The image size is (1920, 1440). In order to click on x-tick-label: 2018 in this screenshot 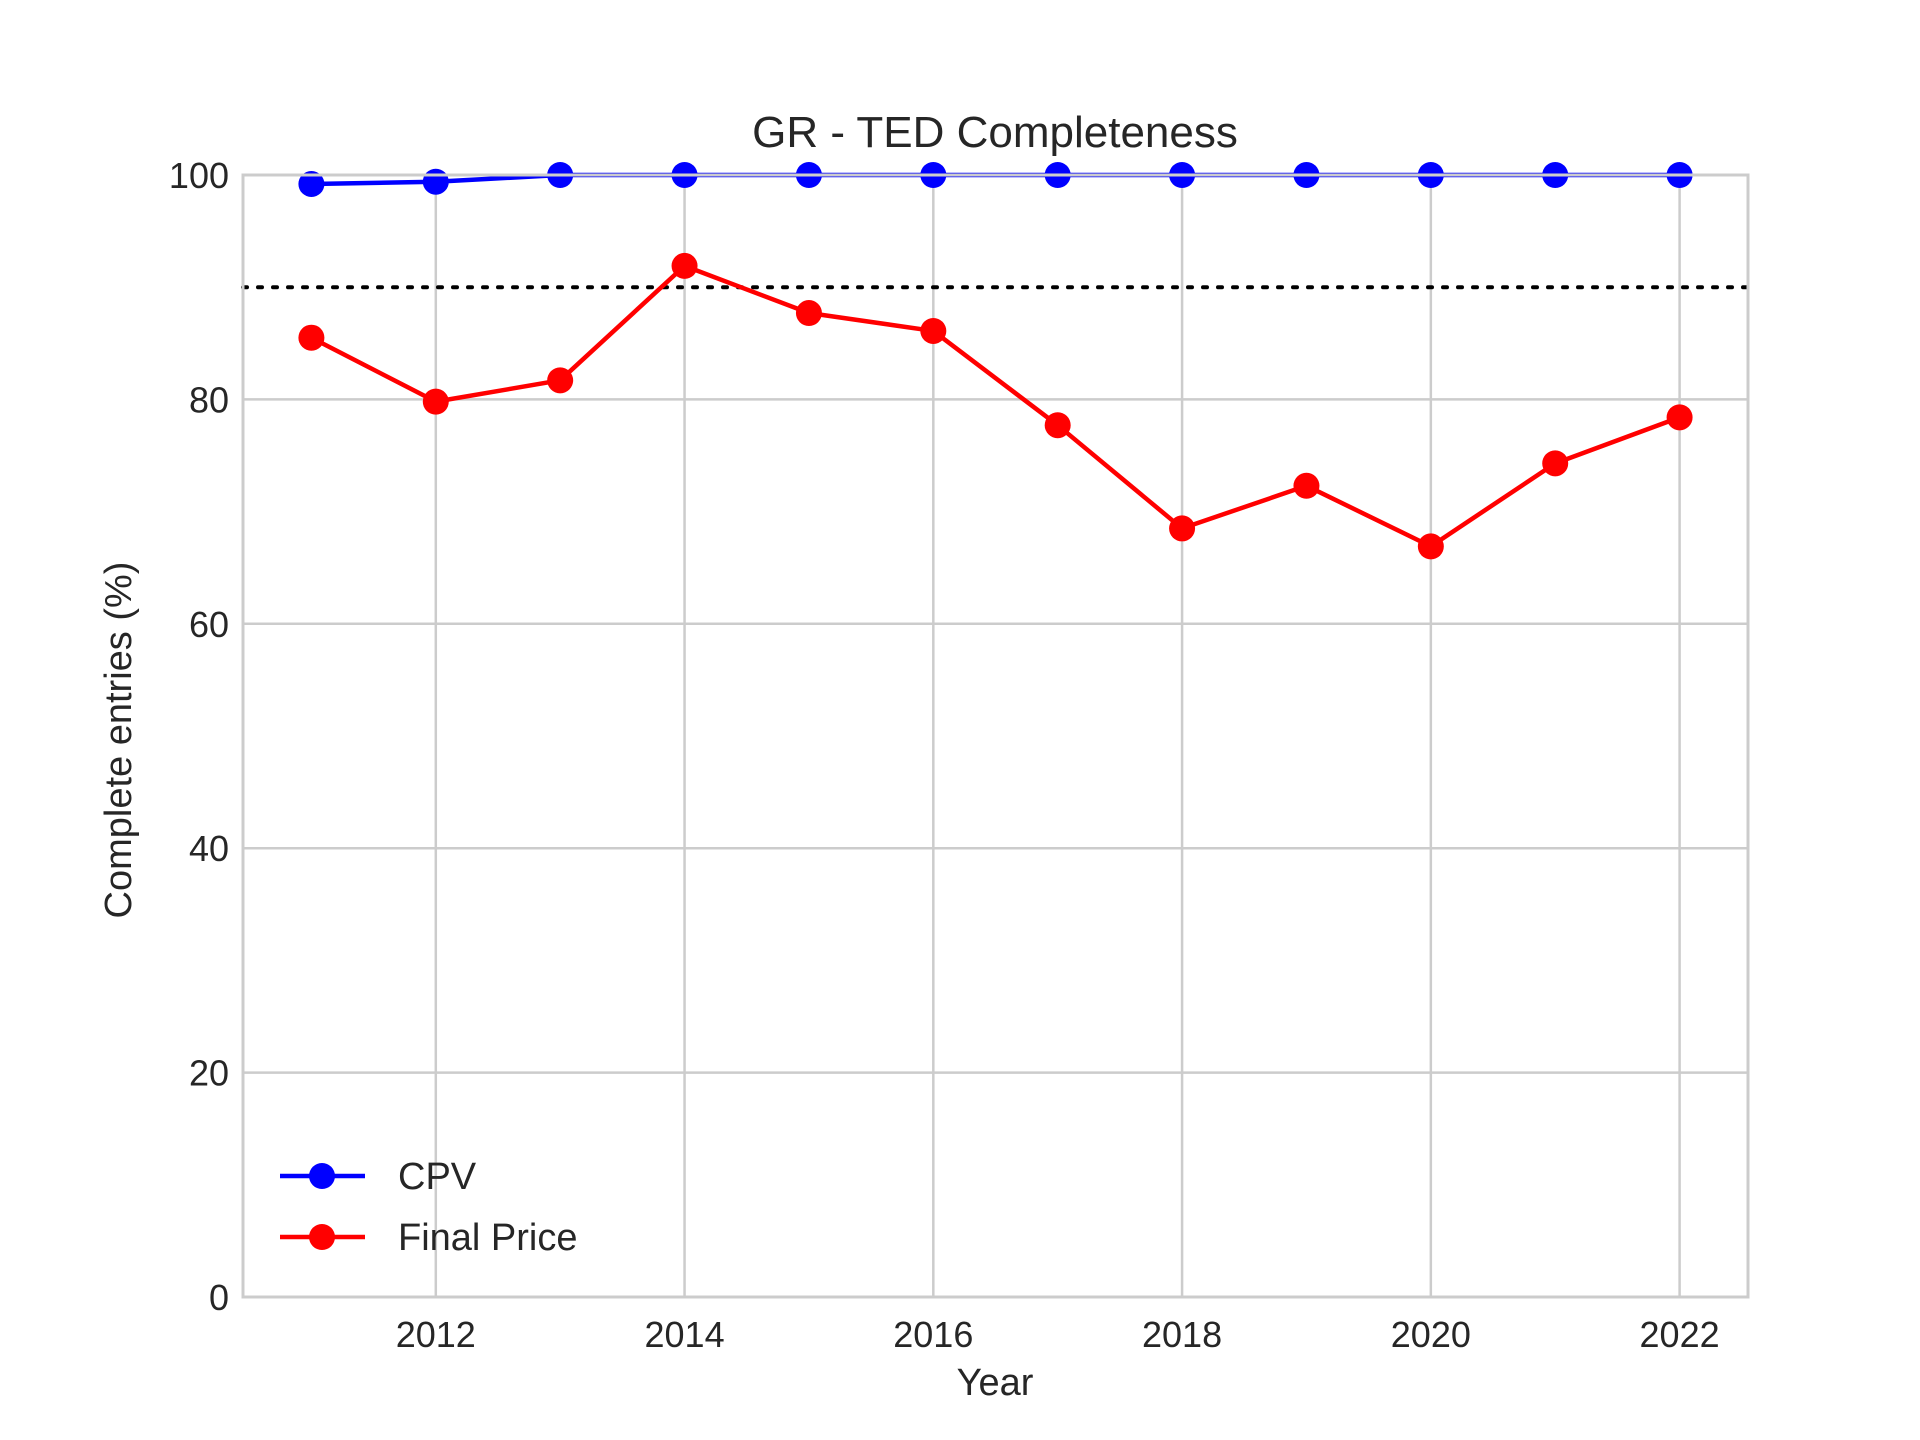, I will do `click(1182, 1334)`.